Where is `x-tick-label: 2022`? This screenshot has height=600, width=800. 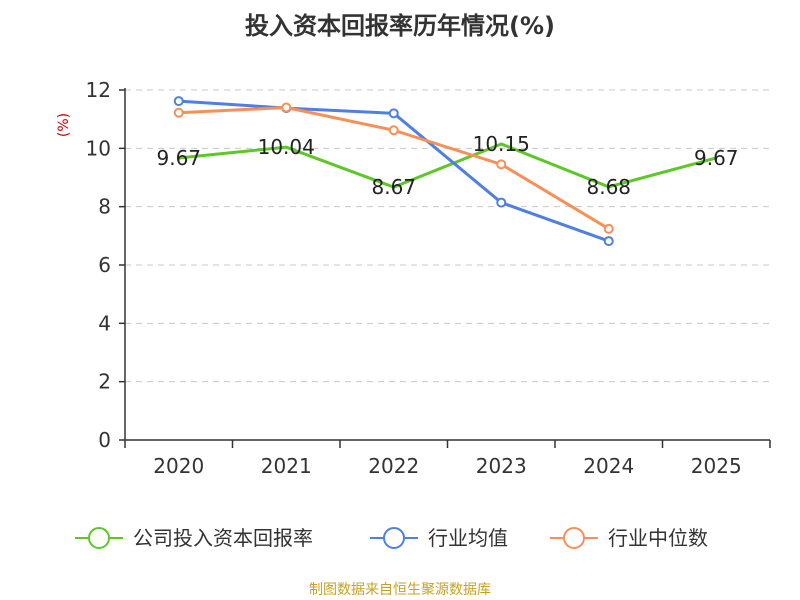 x-tick-label: 2022 is located at coordinates (393, 466).